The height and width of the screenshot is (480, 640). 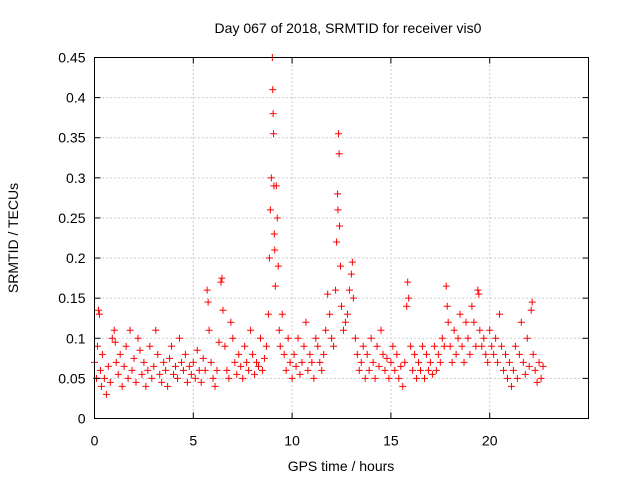 I want to click on y-tick-label: 0.25, so click(x=71, y=218).